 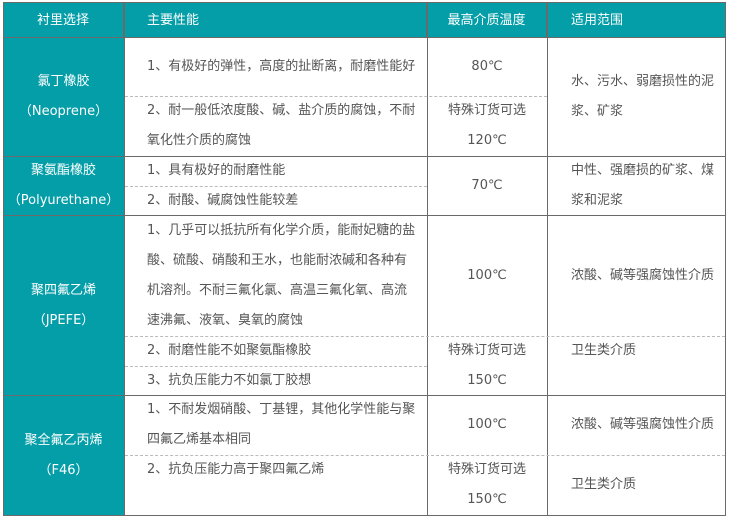 What do you see at coordinates (63, 320) in the screenshot?
I see `lining-en: （JPEFE）` at bounding box center [63, 320].